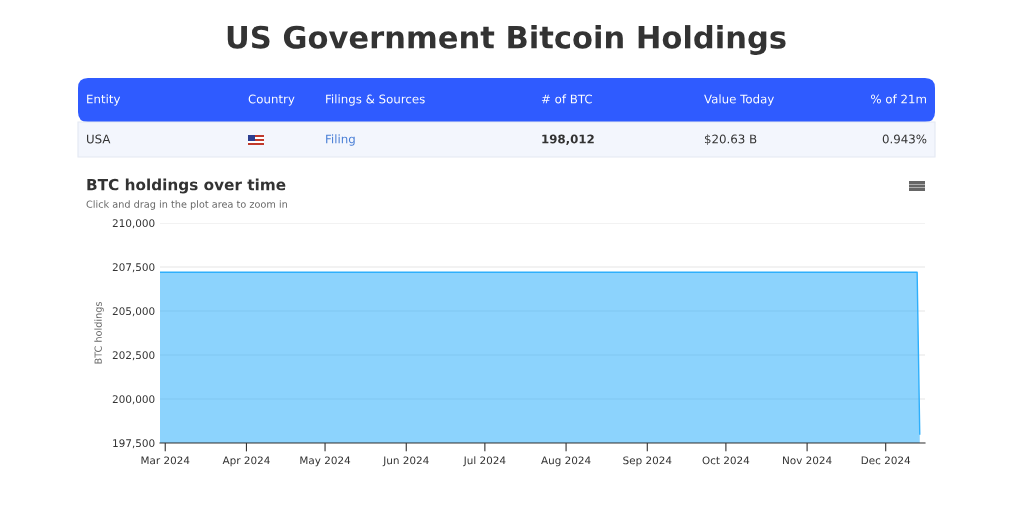 The image size is (1024, 517). I want to click on chart-subtitle: Click and drag in the plot area to zoom in, so click(186, 205).